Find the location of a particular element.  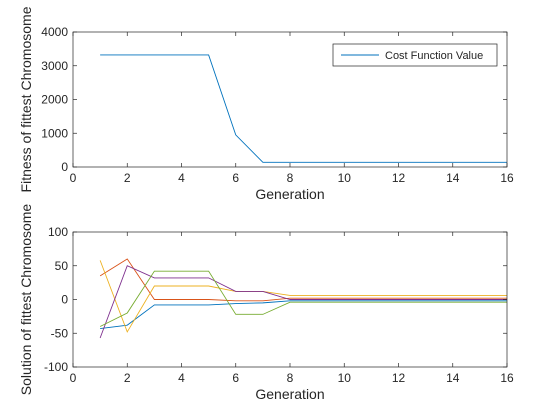

y-axis-label: Fitness of fittest Chromosome is located at coordinates (26, 99).